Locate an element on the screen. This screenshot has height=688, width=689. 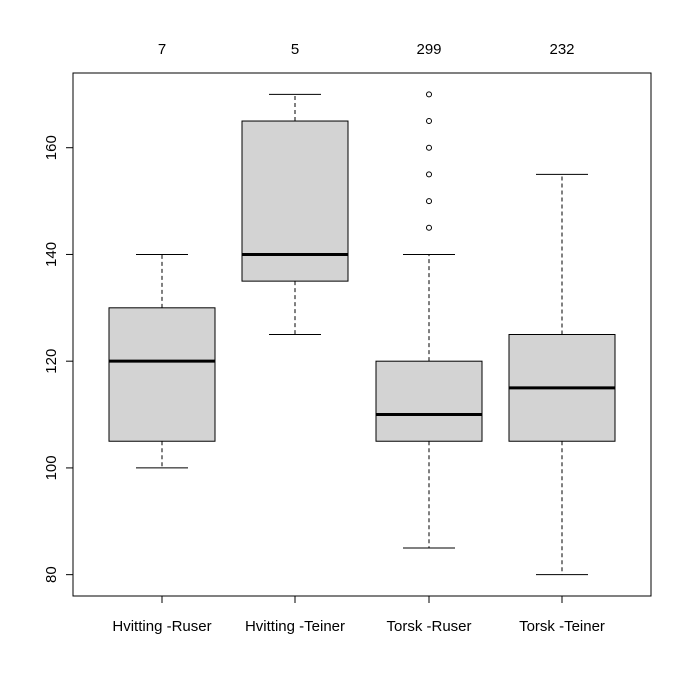
x-tick-label: Hvitting -Ruser is located at coordinates (161, 626).